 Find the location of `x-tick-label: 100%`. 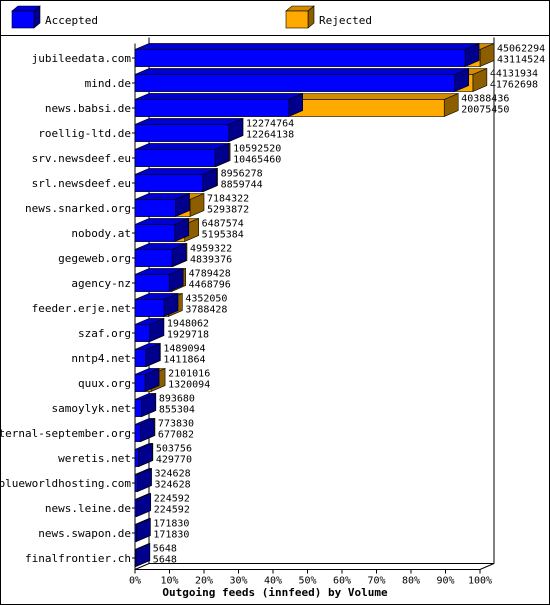

x-tick-label: 100% is located at coordinates (480, 581).